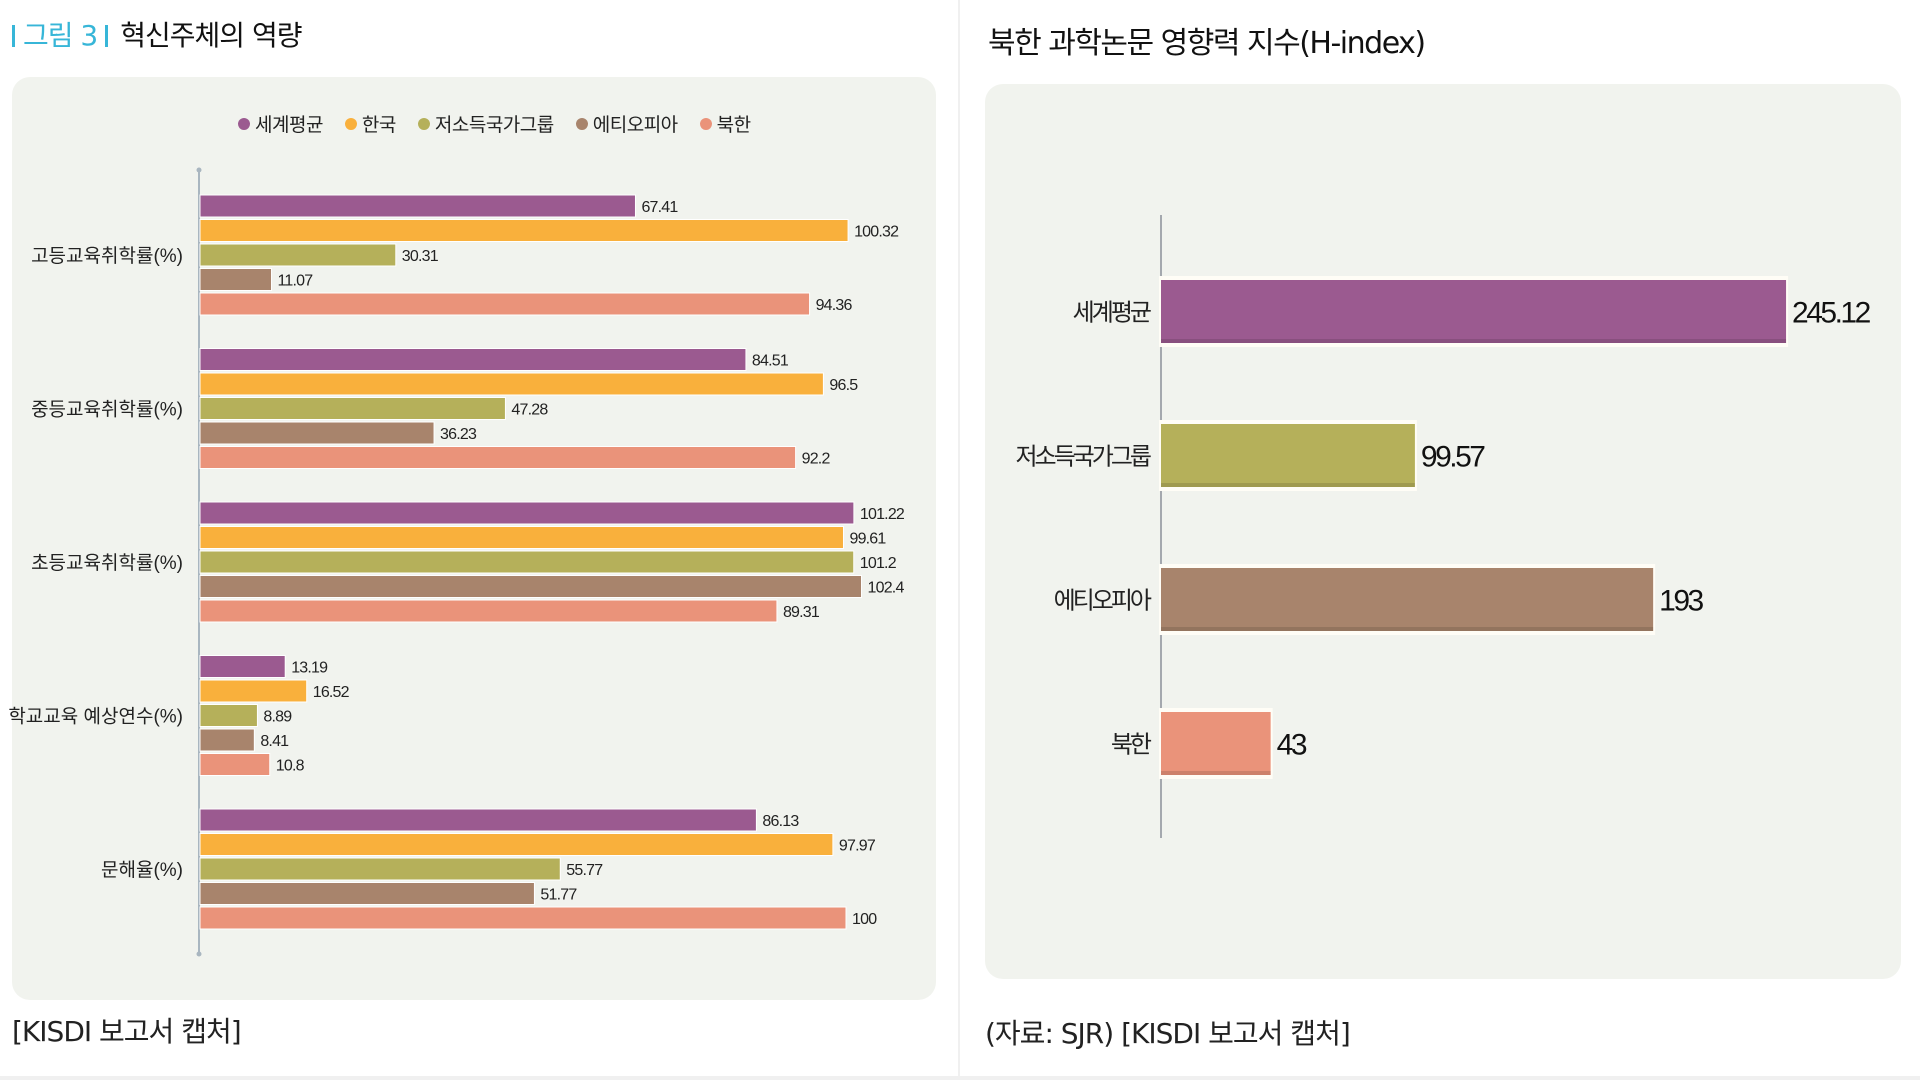 This screenshot has height=1080, width=1920. What do you see at coordinates (1082, 457) in the screenshot?
I see `category-label: 저소득국가그룹` at bounding box center [1082, 457].